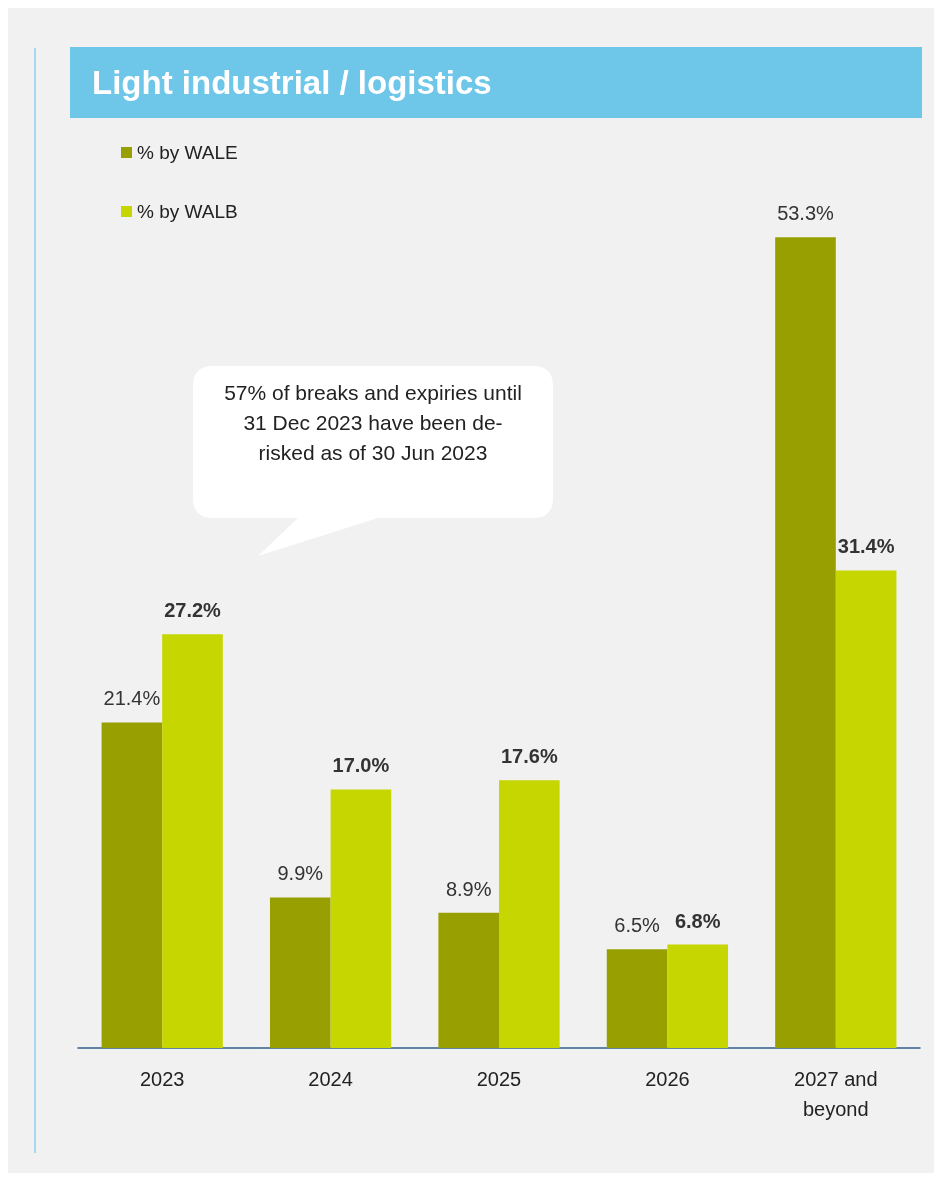  What do you see at coordinates (187, 211) in the screenshot?
I see `legend-label: % by WALB` at bounding box center [187, 211].